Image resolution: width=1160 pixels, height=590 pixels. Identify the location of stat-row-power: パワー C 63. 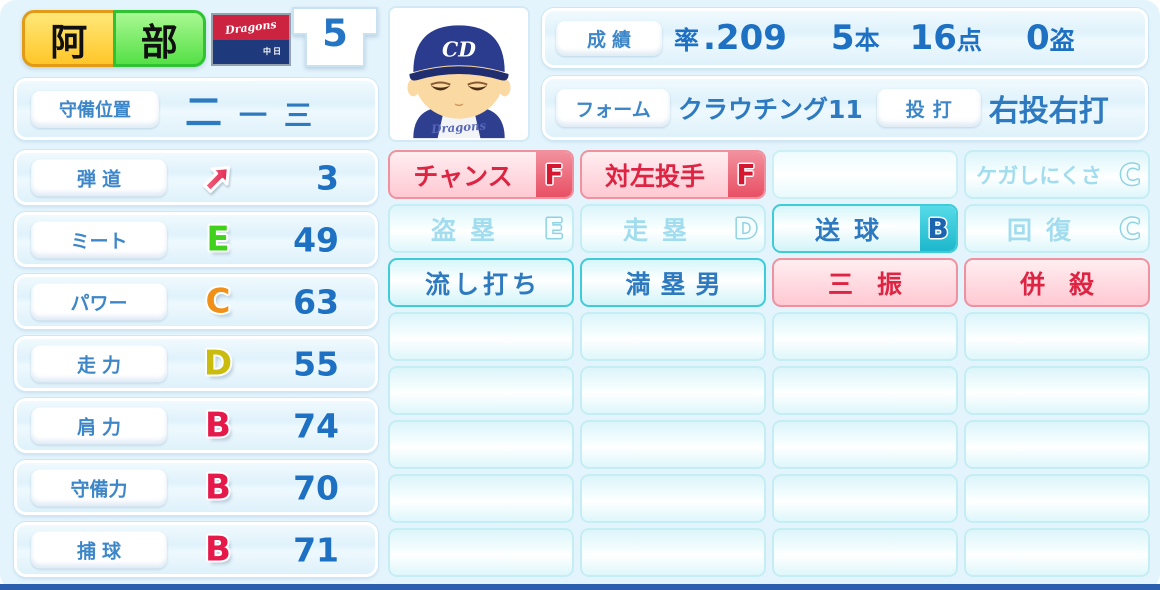
(196, 301).